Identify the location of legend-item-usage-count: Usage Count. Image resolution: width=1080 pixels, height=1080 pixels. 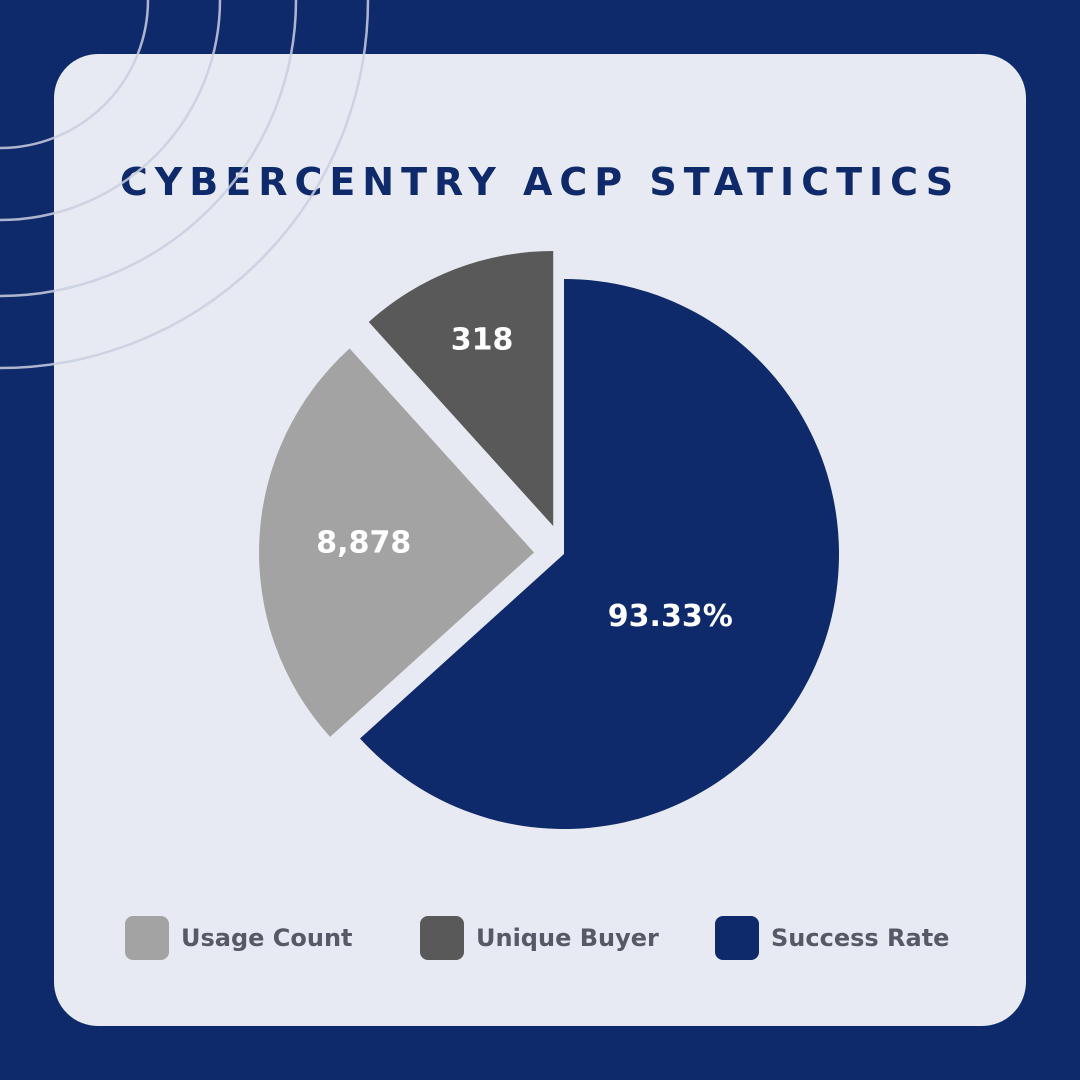
(239, 938).